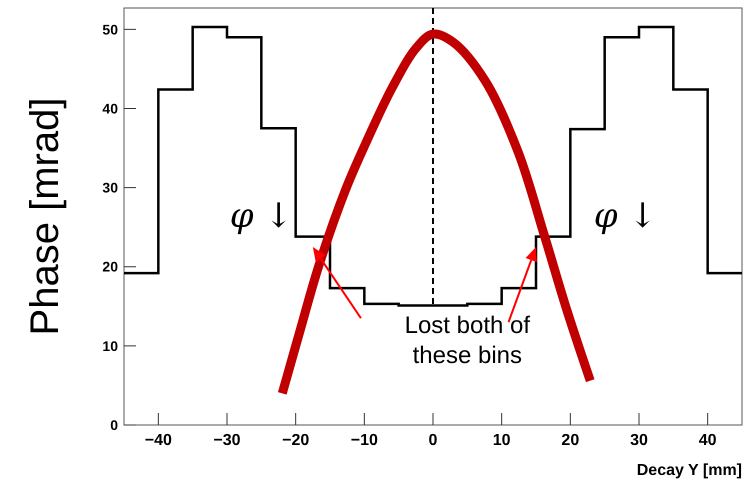 This screenshot has height=483, width=748. I want to click on x-tick-label: 20, so click(570, 440).